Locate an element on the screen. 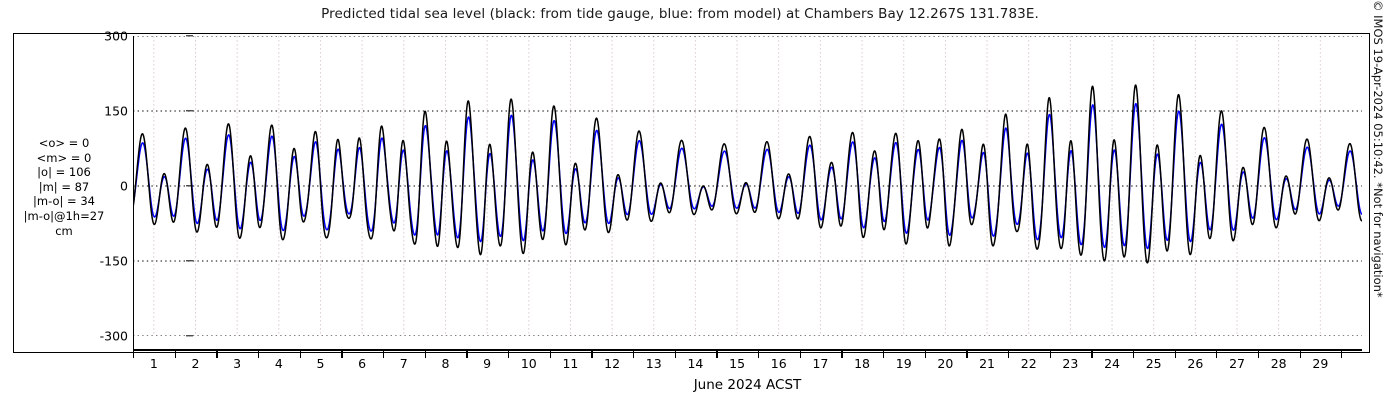  stat-abs-observed: |o| = 106 is located at coordinates (64, 172).